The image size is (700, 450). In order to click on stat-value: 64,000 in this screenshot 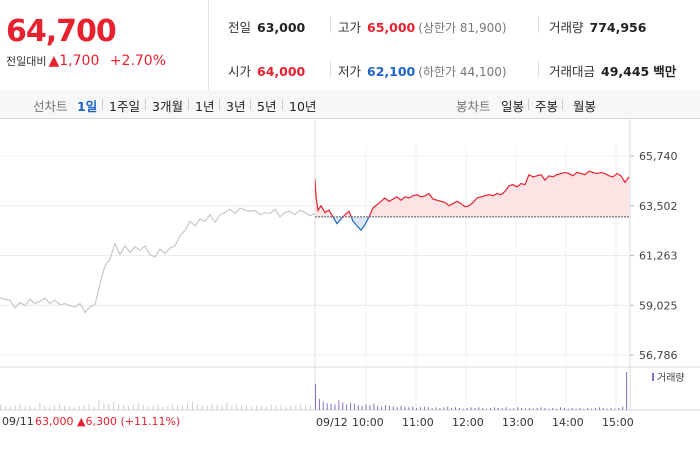, I will do `click(281, 71)`.